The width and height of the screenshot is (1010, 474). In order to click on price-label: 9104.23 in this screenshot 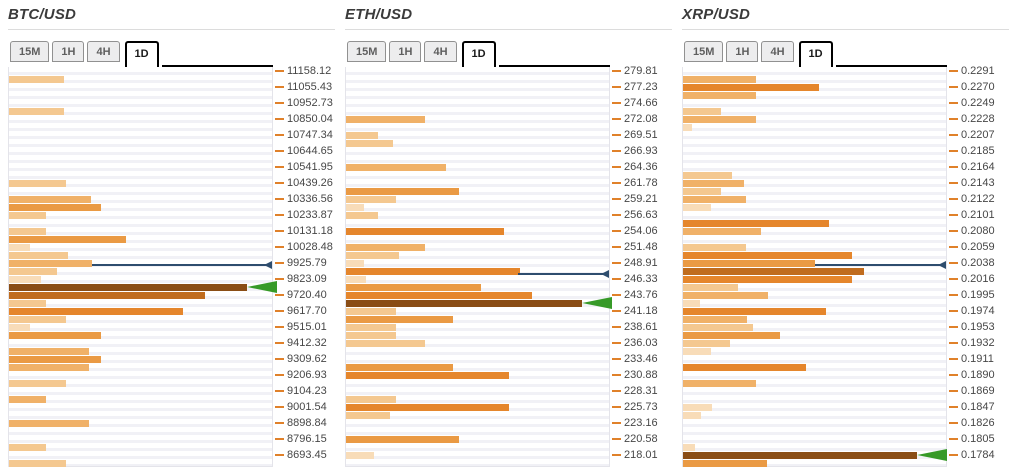, I will do `click(307, 391)`.